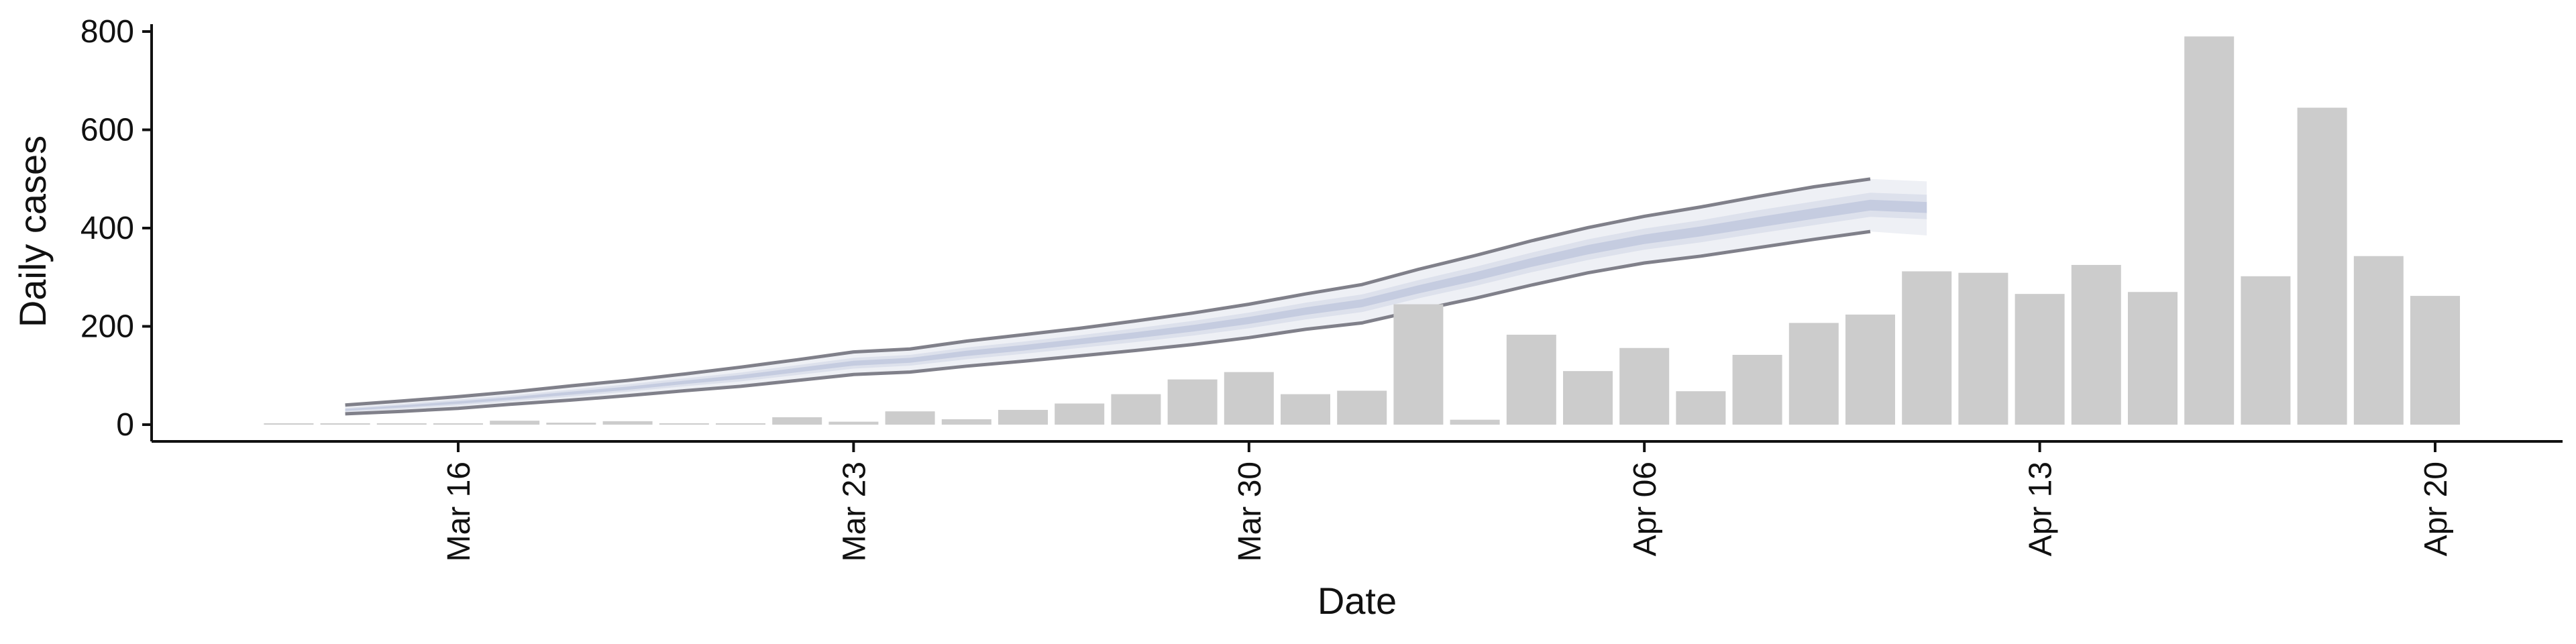  Describe the element at coordinates (107, 327) in the screenshot. I see `y-tick-label: 200` at that location.